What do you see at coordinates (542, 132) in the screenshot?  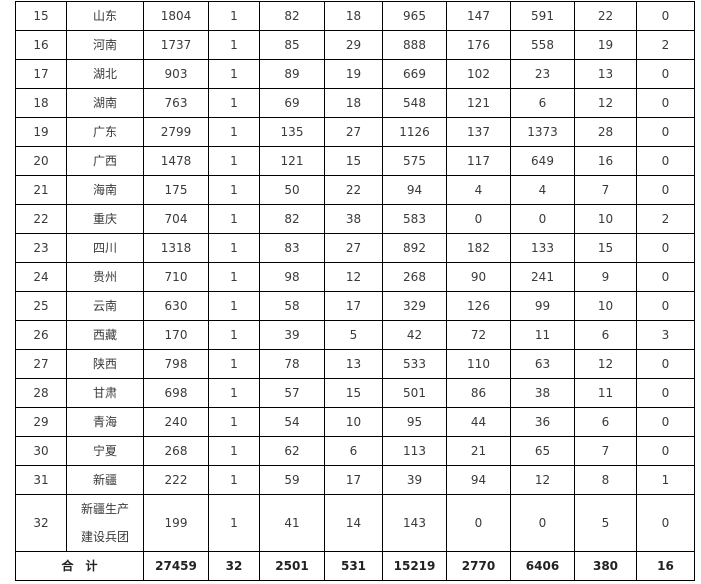 I see `value-cell: 1373` at bounding box center [542, 132].